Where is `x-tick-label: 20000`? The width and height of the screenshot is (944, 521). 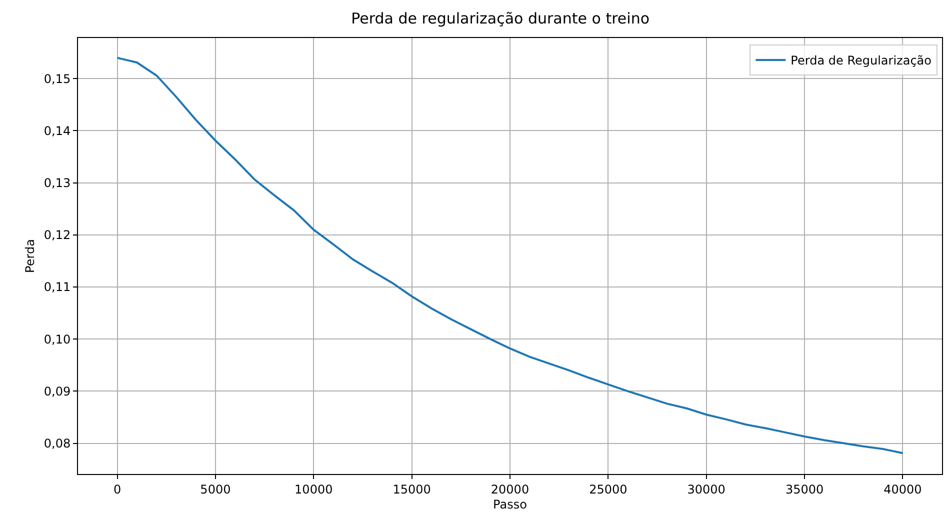
x-tick-label: 20000 is located at coordinates (510, 489).